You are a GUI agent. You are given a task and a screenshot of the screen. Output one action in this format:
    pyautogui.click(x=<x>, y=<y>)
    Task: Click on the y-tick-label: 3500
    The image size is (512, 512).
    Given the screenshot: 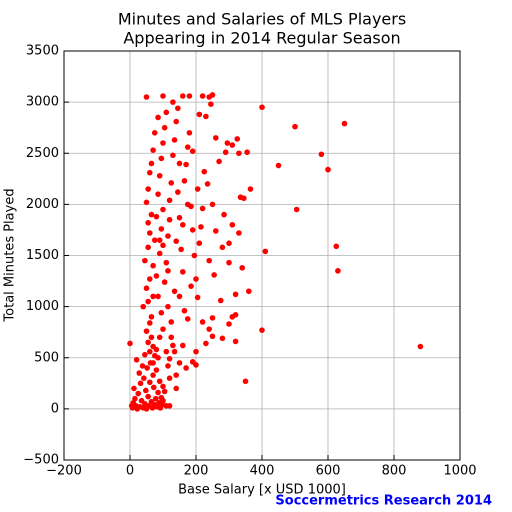 What is the action you would take?
    pyautogui.click(x=42, y=51)
    